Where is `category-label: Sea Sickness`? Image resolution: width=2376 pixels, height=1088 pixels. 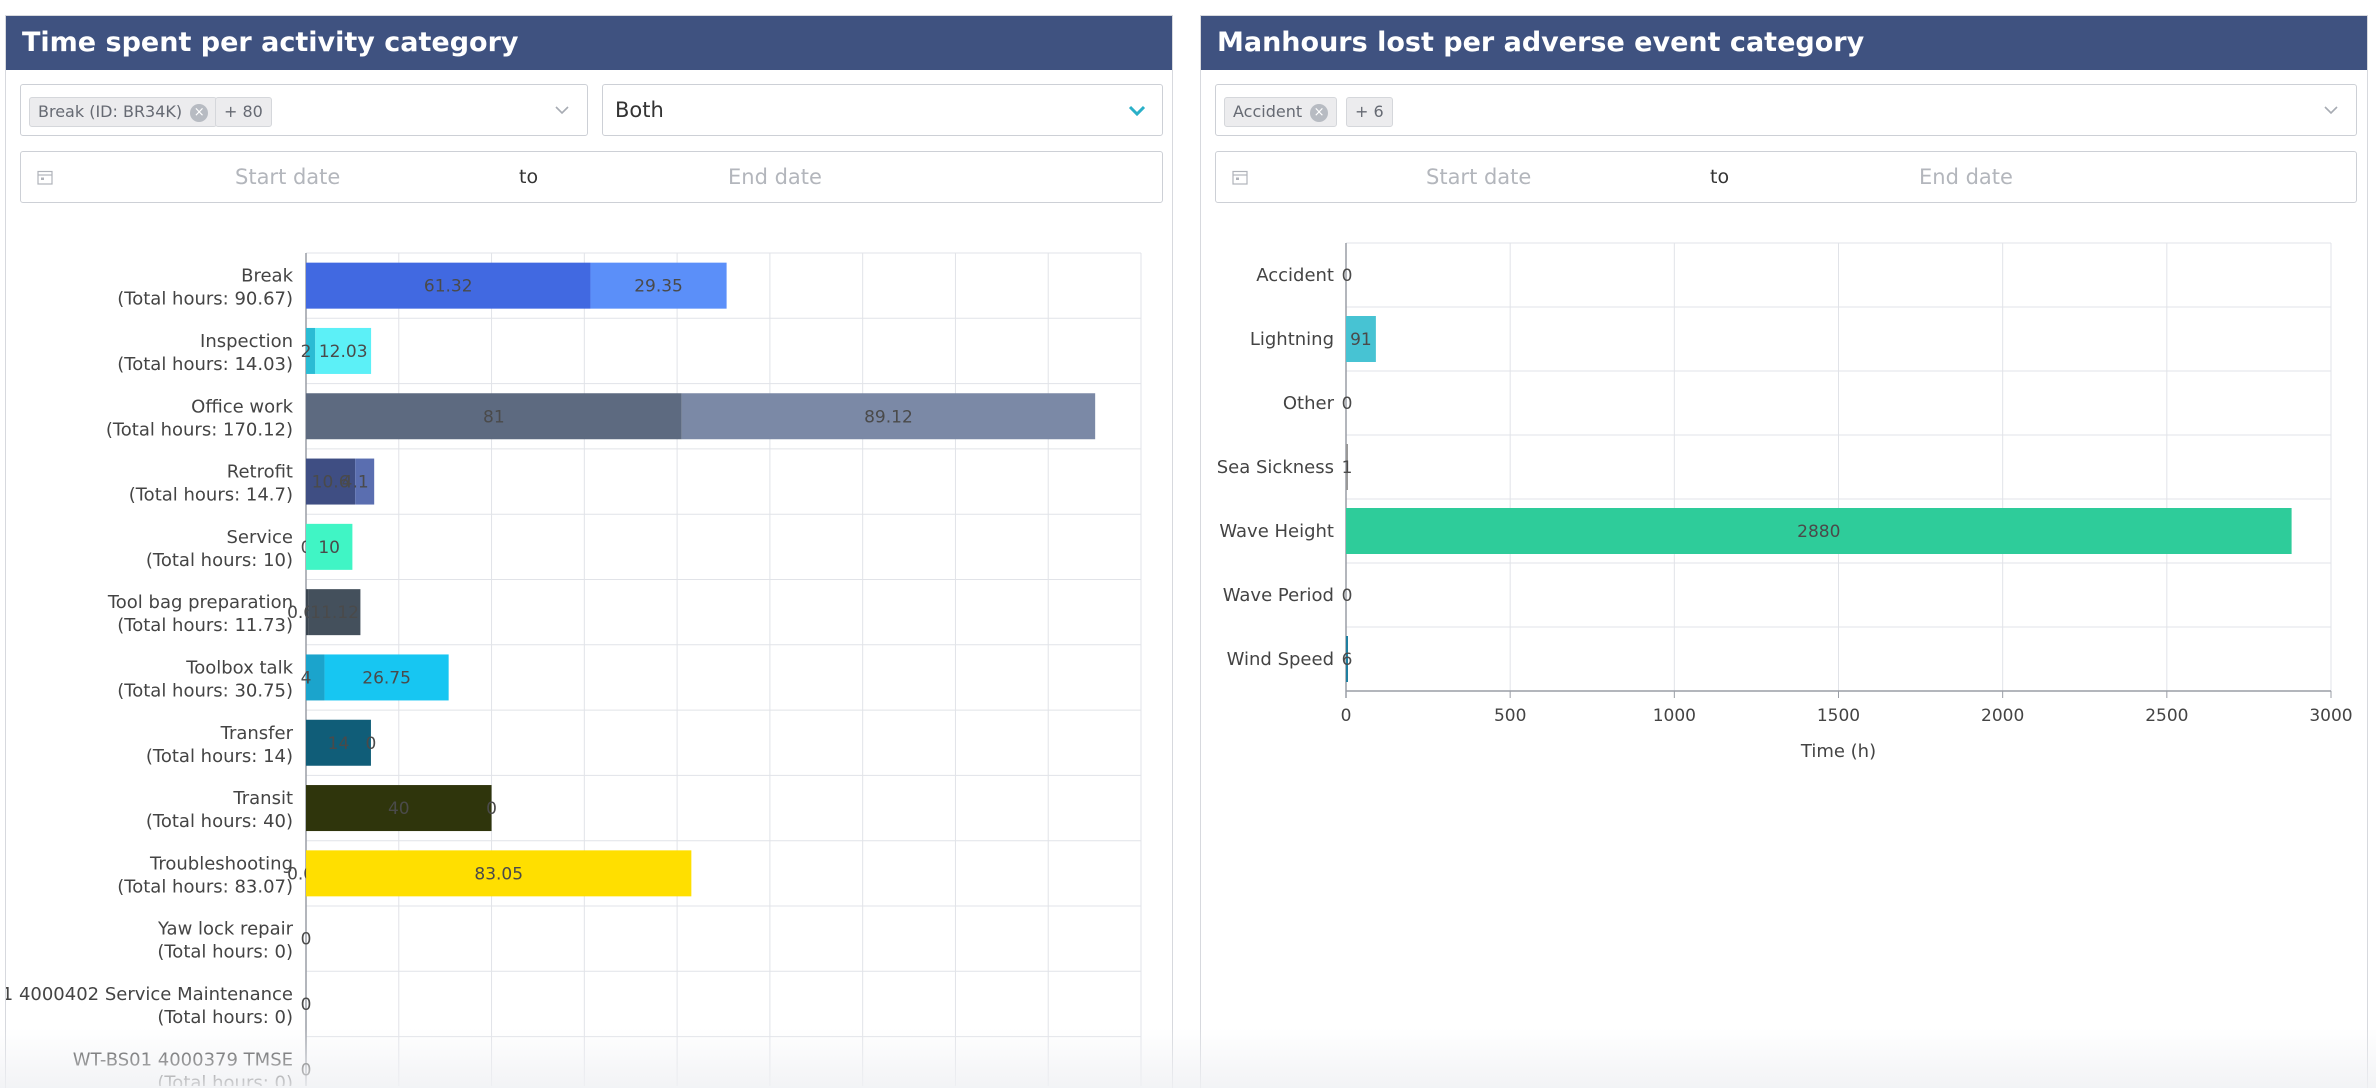
category-label: Sea Sickness is located at coordinates (1275, 467).